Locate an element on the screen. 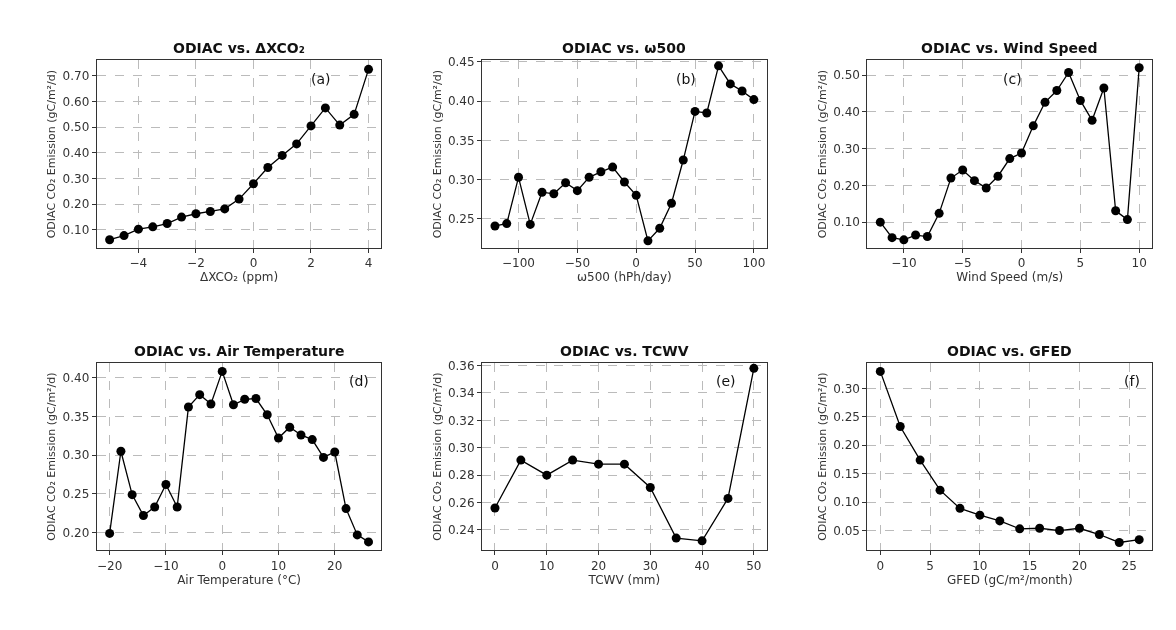 The image size is (1176, 630). y-tick-label: 0.60 is located at coordinates (76, 101).